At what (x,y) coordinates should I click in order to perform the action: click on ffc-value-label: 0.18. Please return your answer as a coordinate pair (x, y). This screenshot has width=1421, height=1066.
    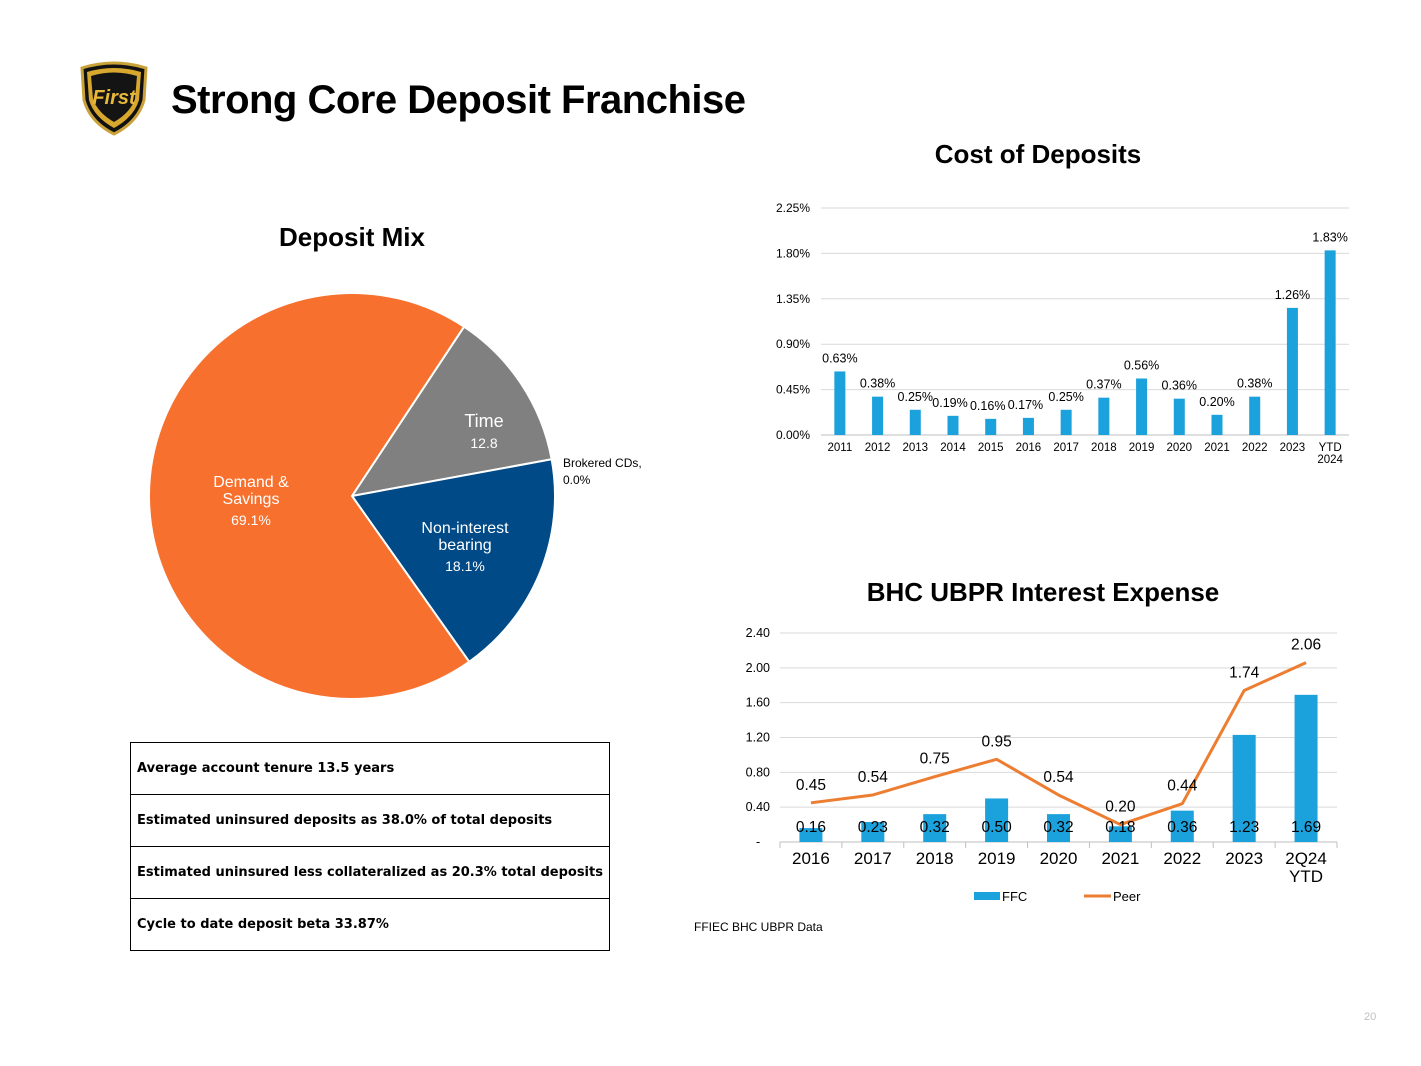
    Looking at the image, I should click on (1120, 827).